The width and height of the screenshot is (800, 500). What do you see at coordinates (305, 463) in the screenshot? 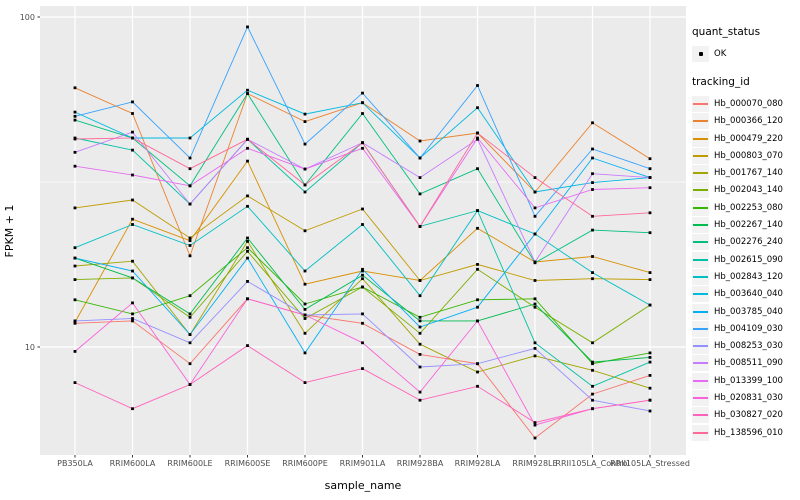
I see `x-tick-label: RRIM600PE` at bounding box center [305, 463].